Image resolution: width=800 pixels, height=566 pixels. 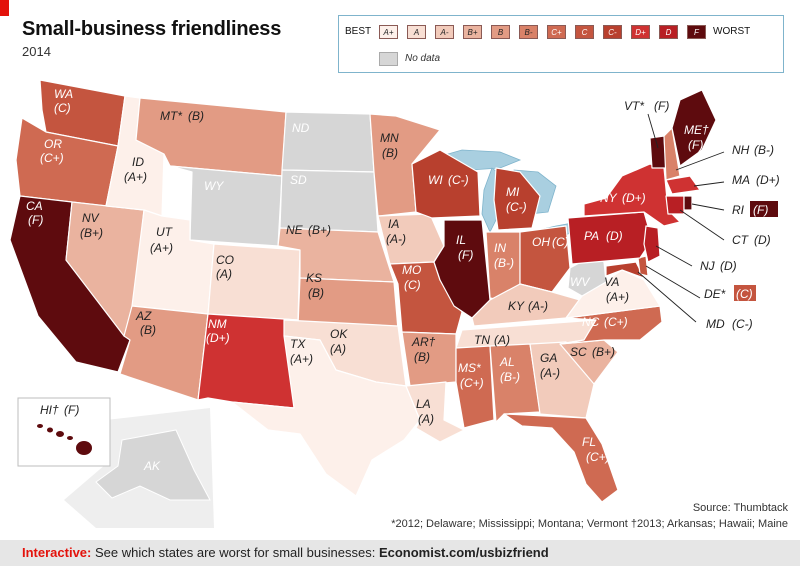 I want to click on state-il, so click(x=462, y=269).